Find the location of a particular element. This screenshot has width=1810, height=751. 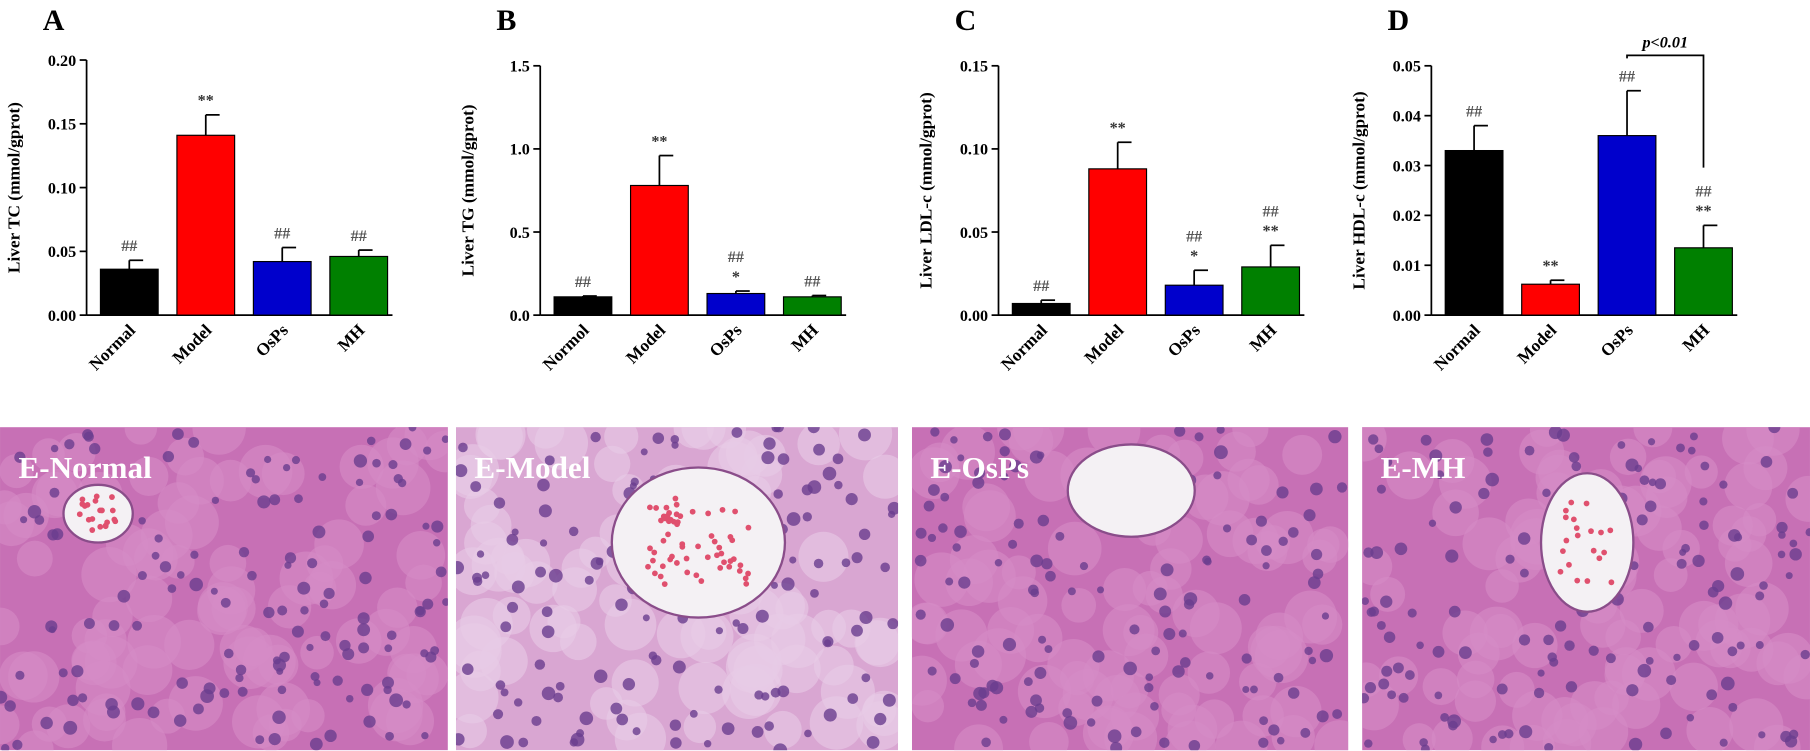

y-tick-label: 0.10 is located at coordinates (974, 150).